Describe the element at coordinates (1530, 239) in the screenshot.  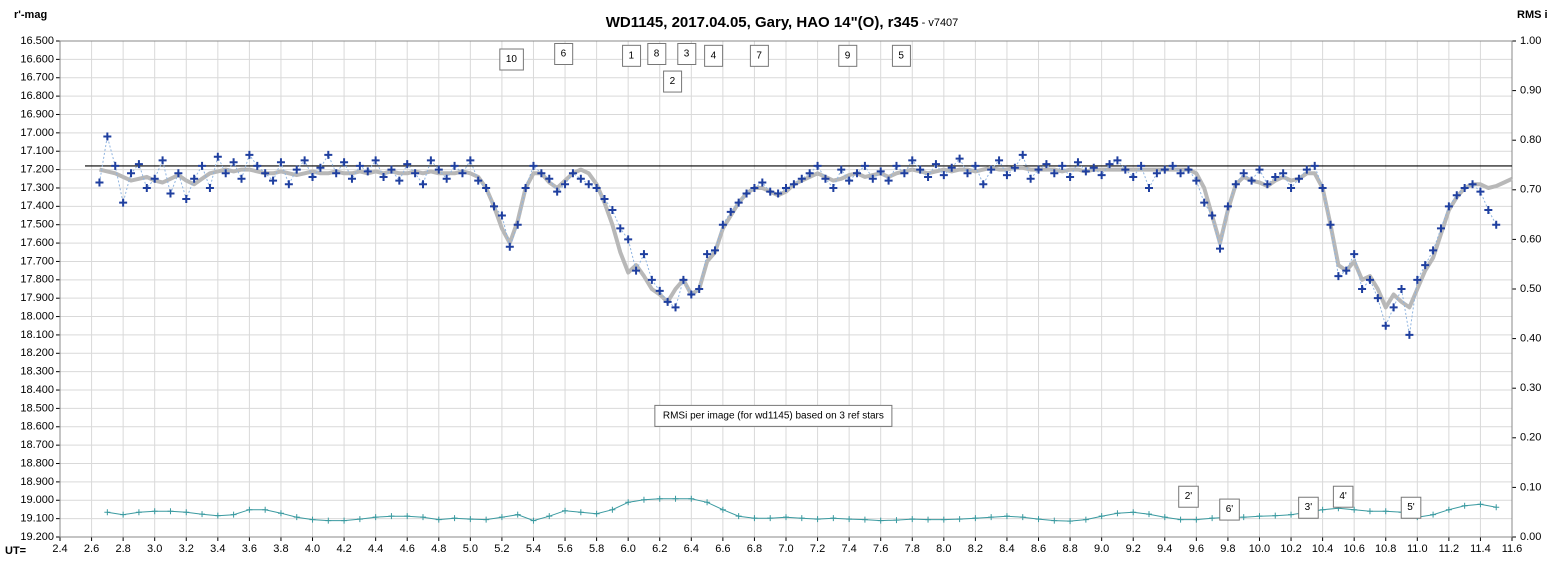
I see `y2-tick-label: 0.60` at that location.